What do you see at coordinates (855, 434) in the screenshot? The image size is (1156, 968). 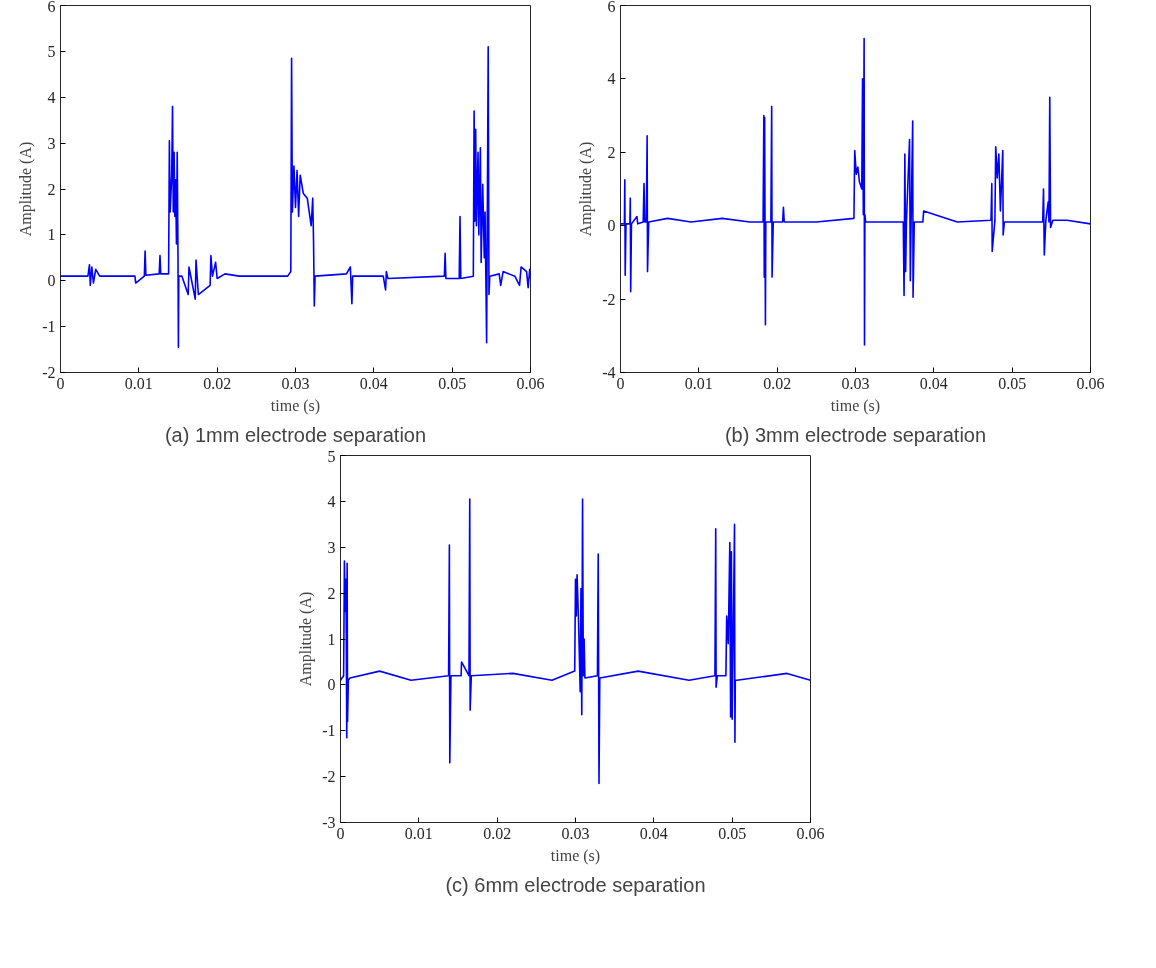 I see `text: (b) 3mm electrode separation` at bounding box center [855, 434].